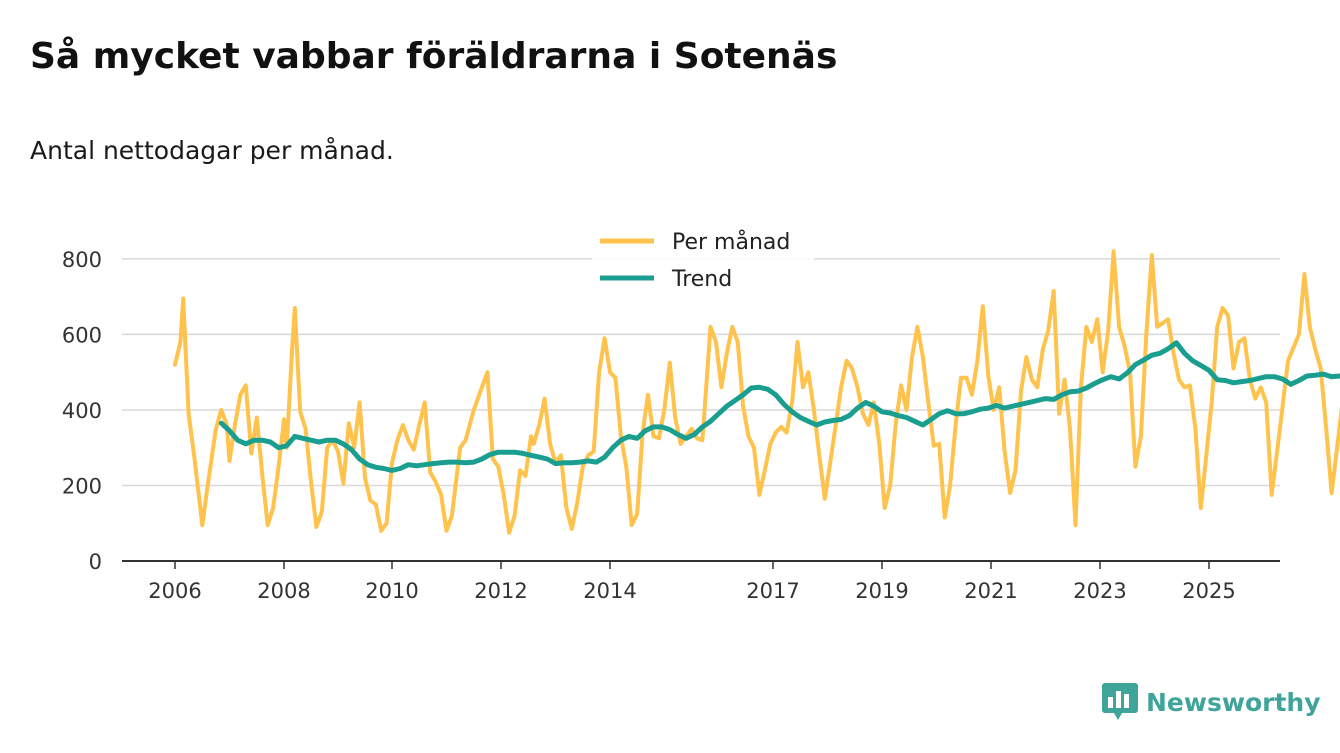 Image resolution: width=1340 pixels, height=753 pixels. I want to click on chart-title: Så mycket vabbar föräldrarna i Sotenäs, so click(434, 56).